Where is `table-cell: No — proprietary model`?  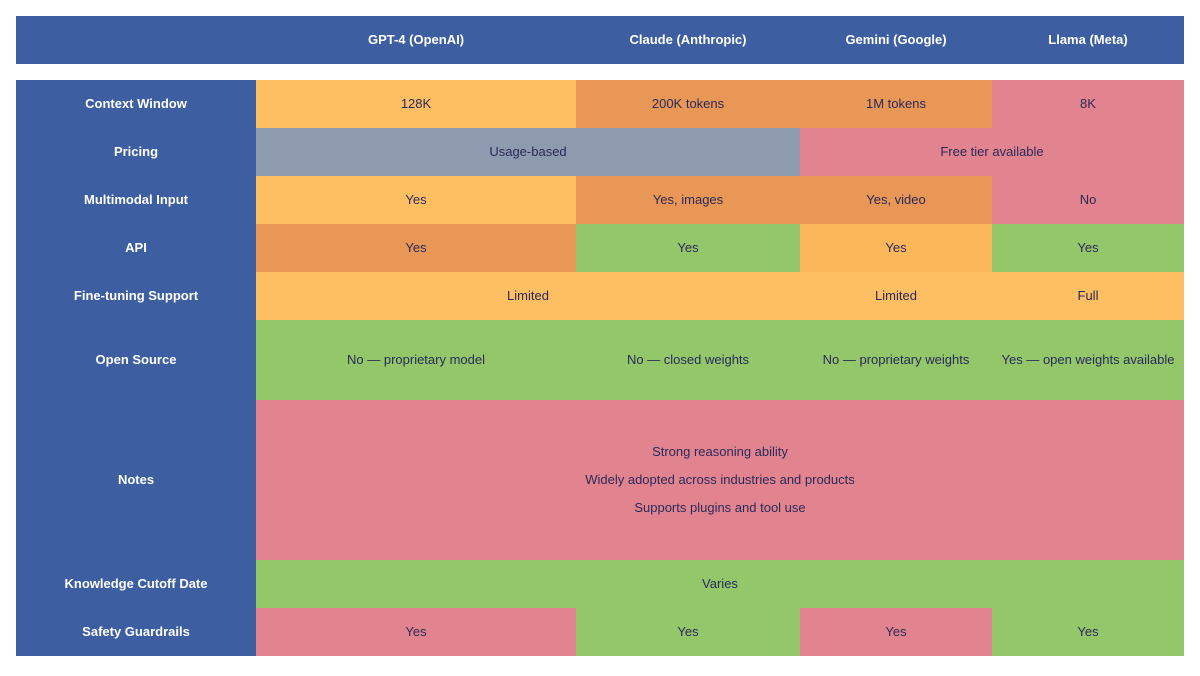 table-cell: No — proprietary model is located at coordinates (416, 360).